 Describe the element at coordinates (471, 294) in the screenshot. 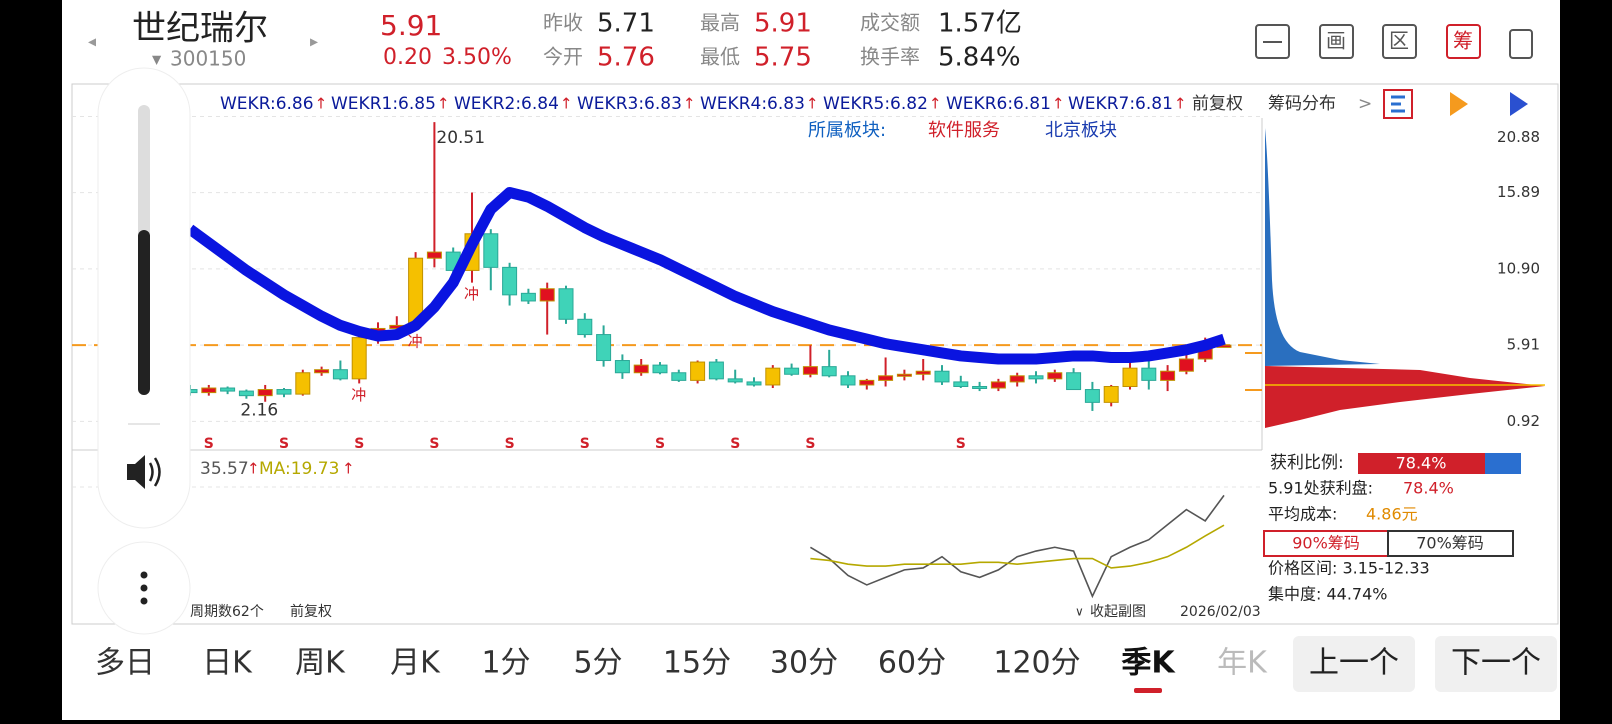

I see `signal: 冲` at that location.